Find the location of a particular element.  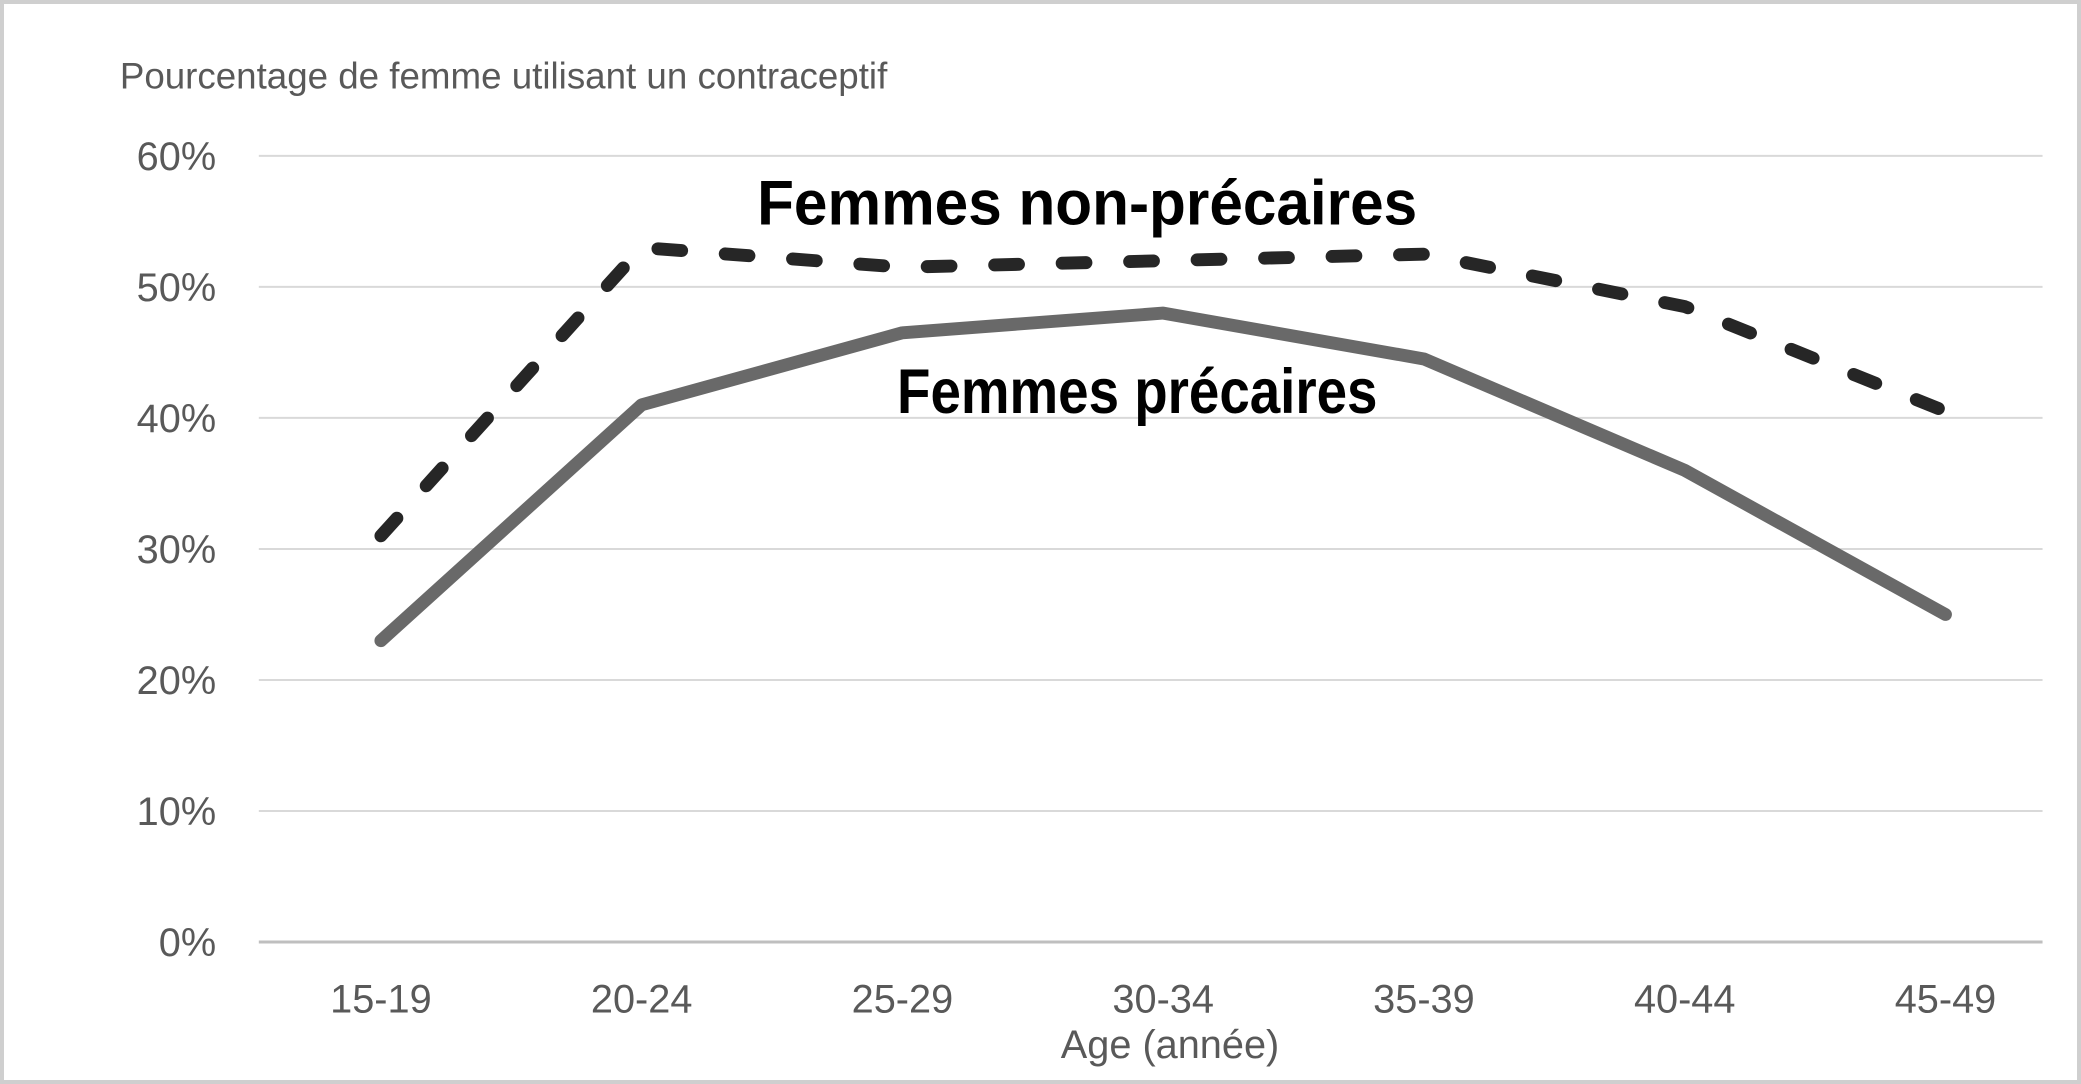

x-axis-tick-label: 30-34 is located at coordinates (1163, 1000).